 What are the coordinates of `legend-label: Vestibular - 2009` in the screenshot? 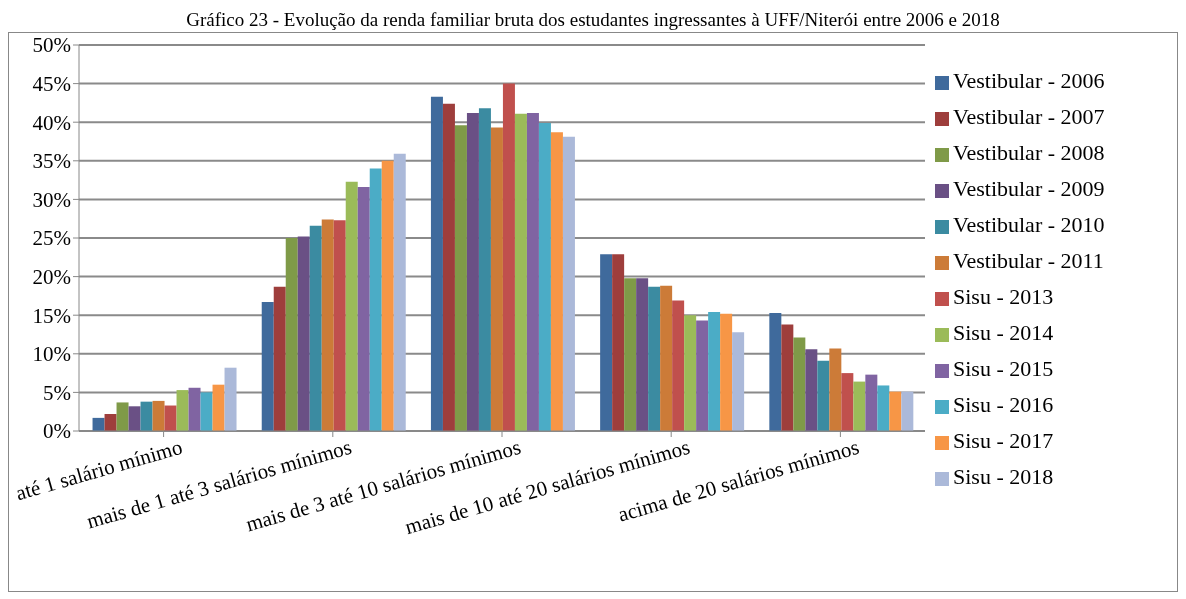 It's located at (1029, 188).